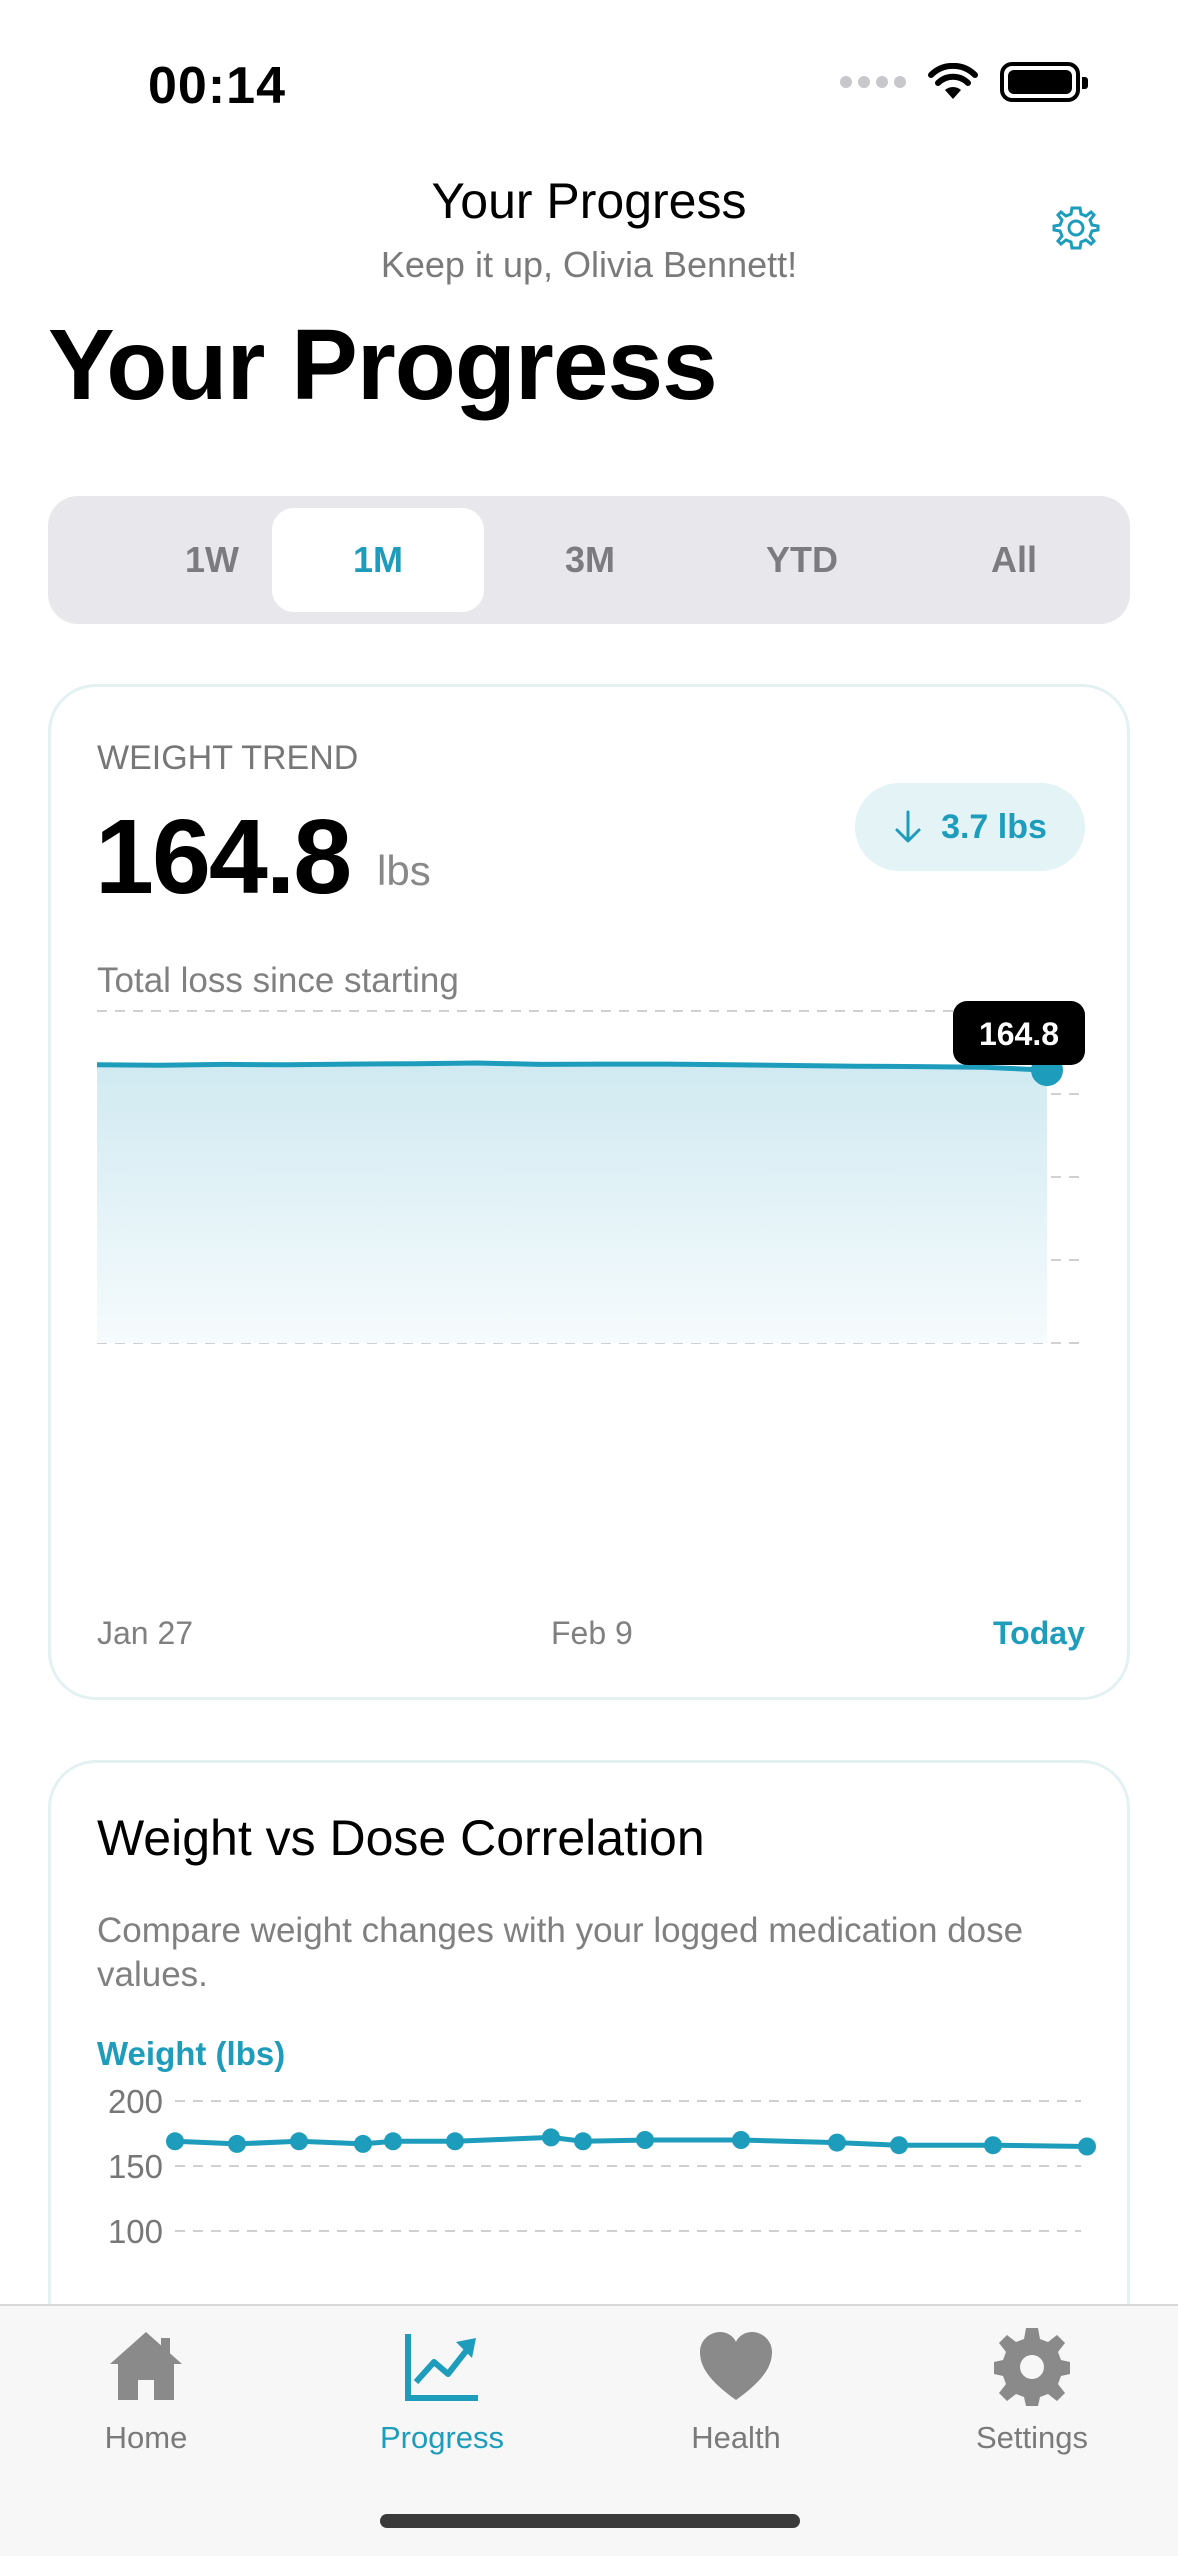  I want to click on weight-trend-label: WEIGHT TREND, so click(228, 758).